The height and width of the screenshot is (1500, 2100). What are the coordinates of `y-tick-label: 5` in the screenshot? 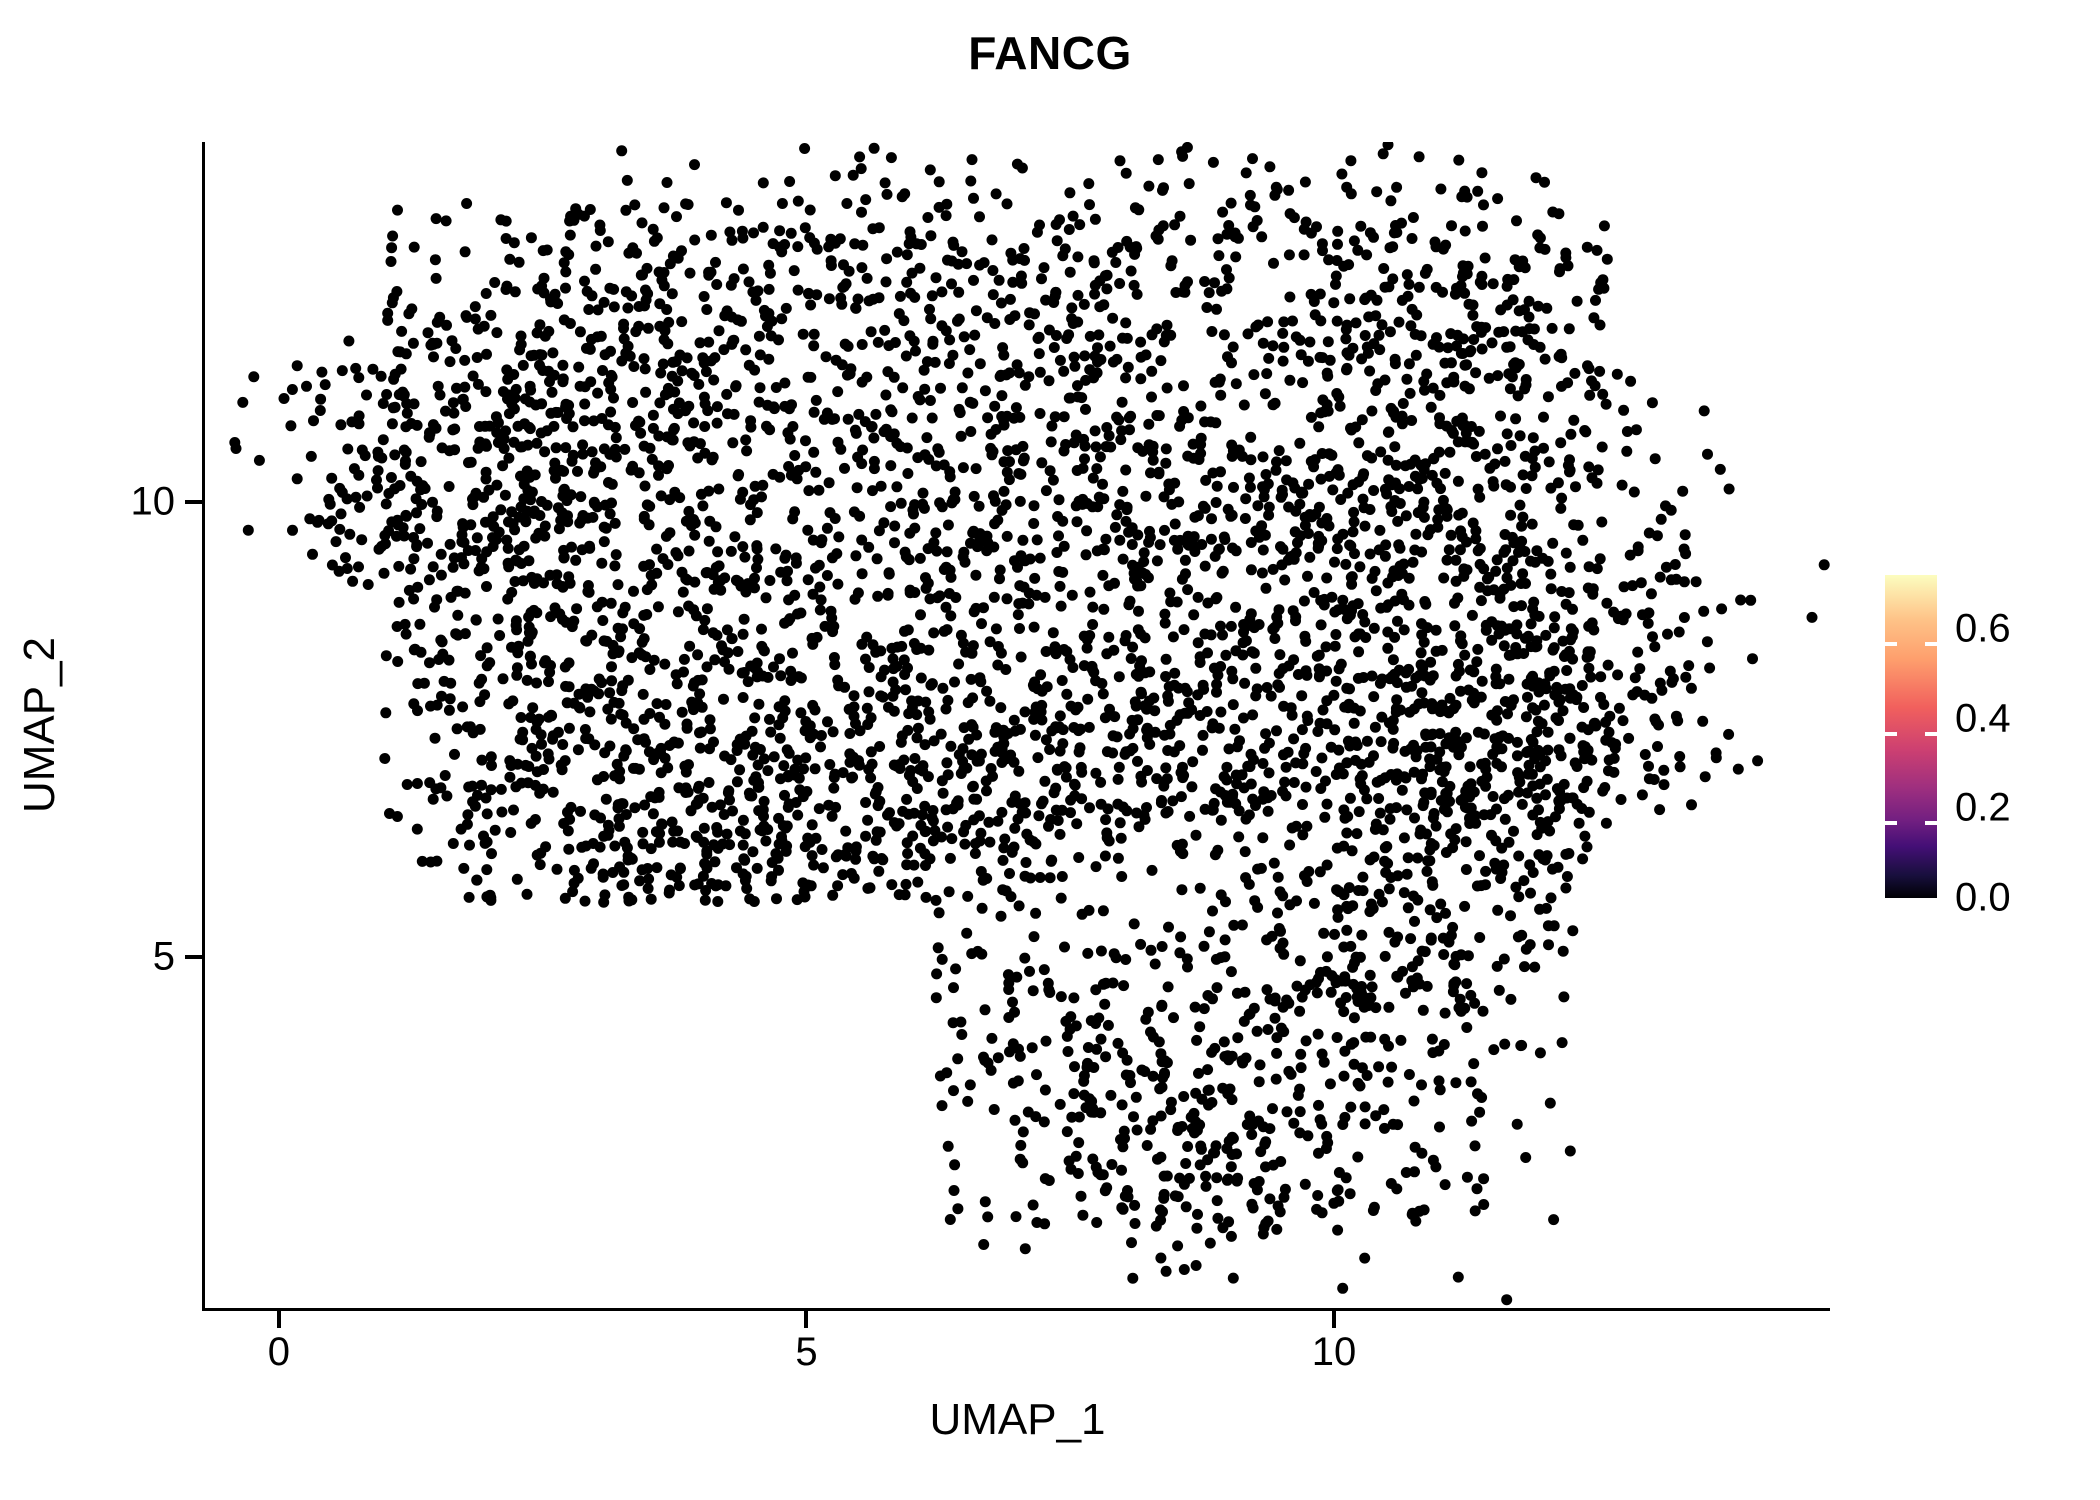 It's located at (163, 956).